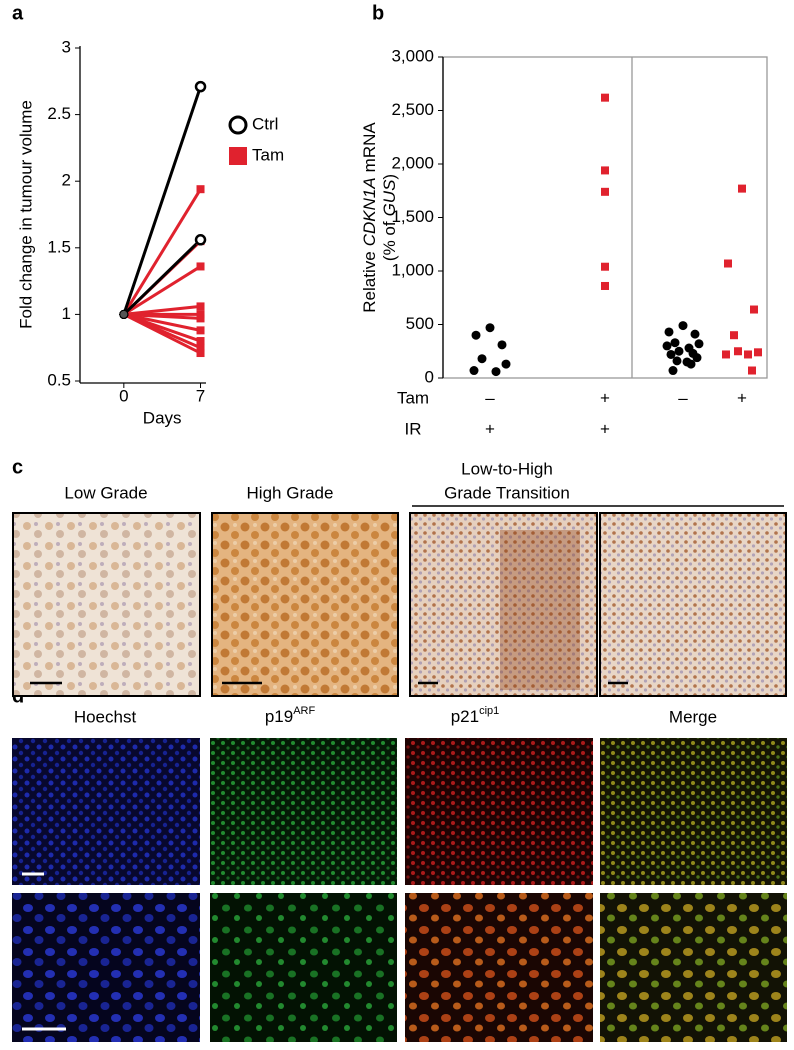  I want to click on y-tick-label: 1.5, so click(59, 246).